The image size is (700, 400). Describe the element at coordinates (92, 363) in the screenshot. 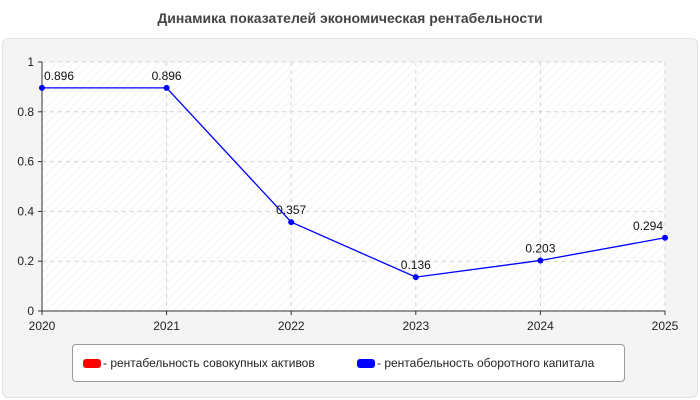

I see `legend-swatch-red` at that location.